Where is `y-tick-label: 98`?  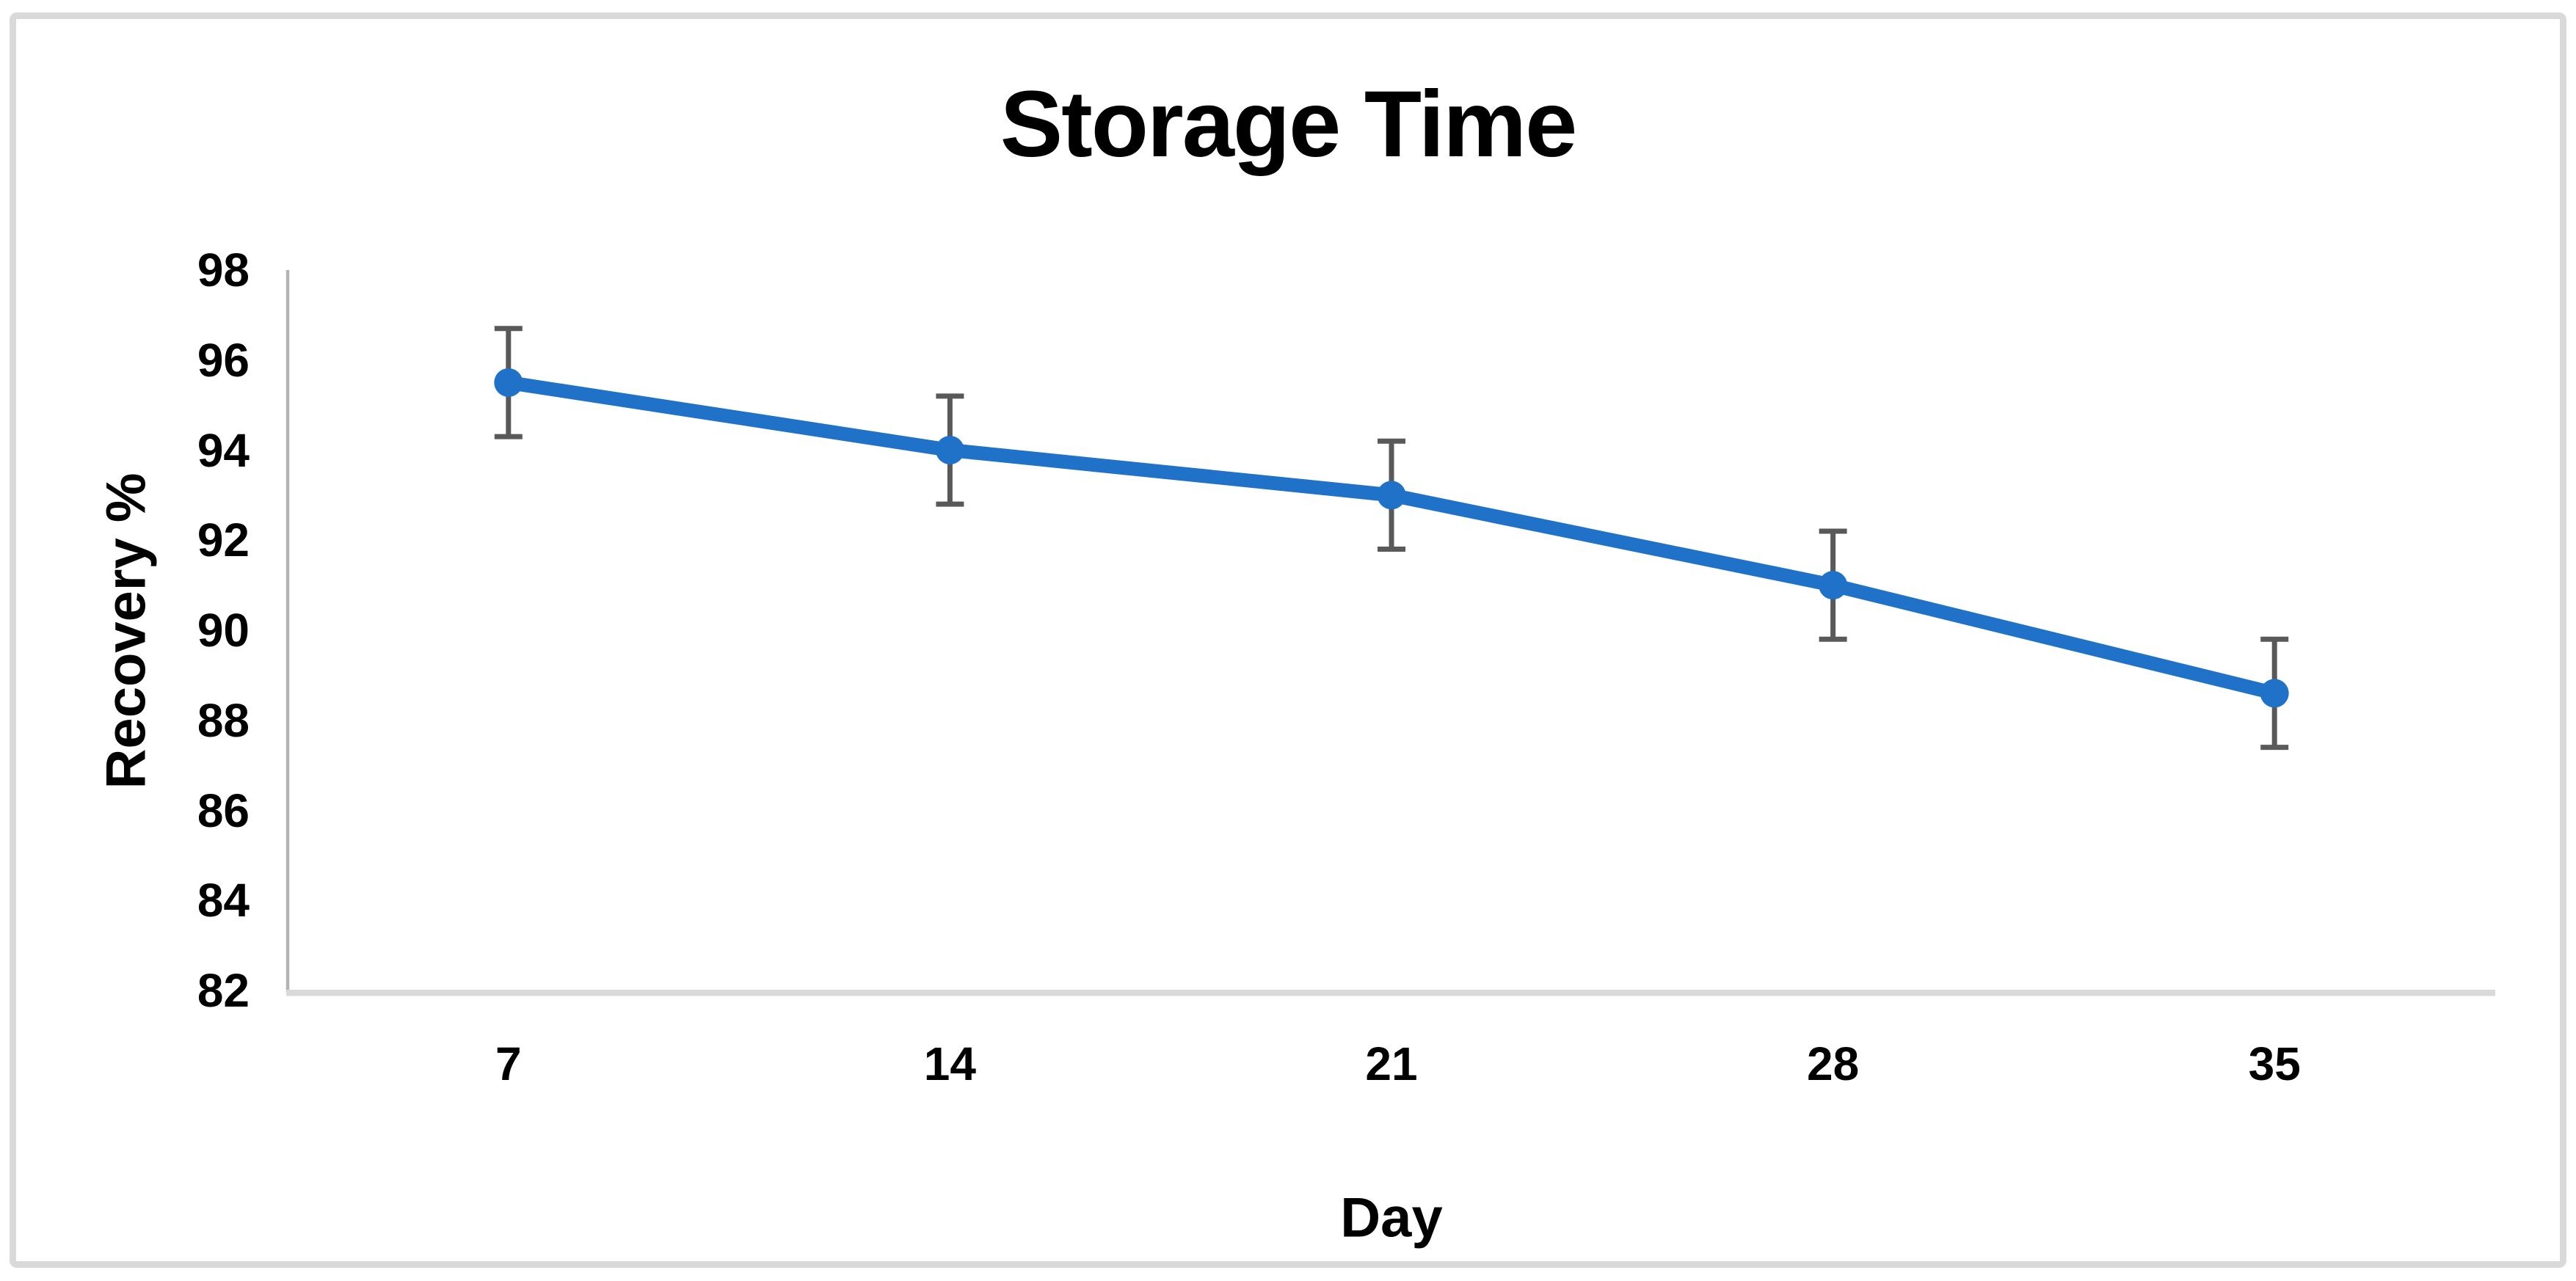
y-tick-label: 98 is located at coordinates (223, 270).